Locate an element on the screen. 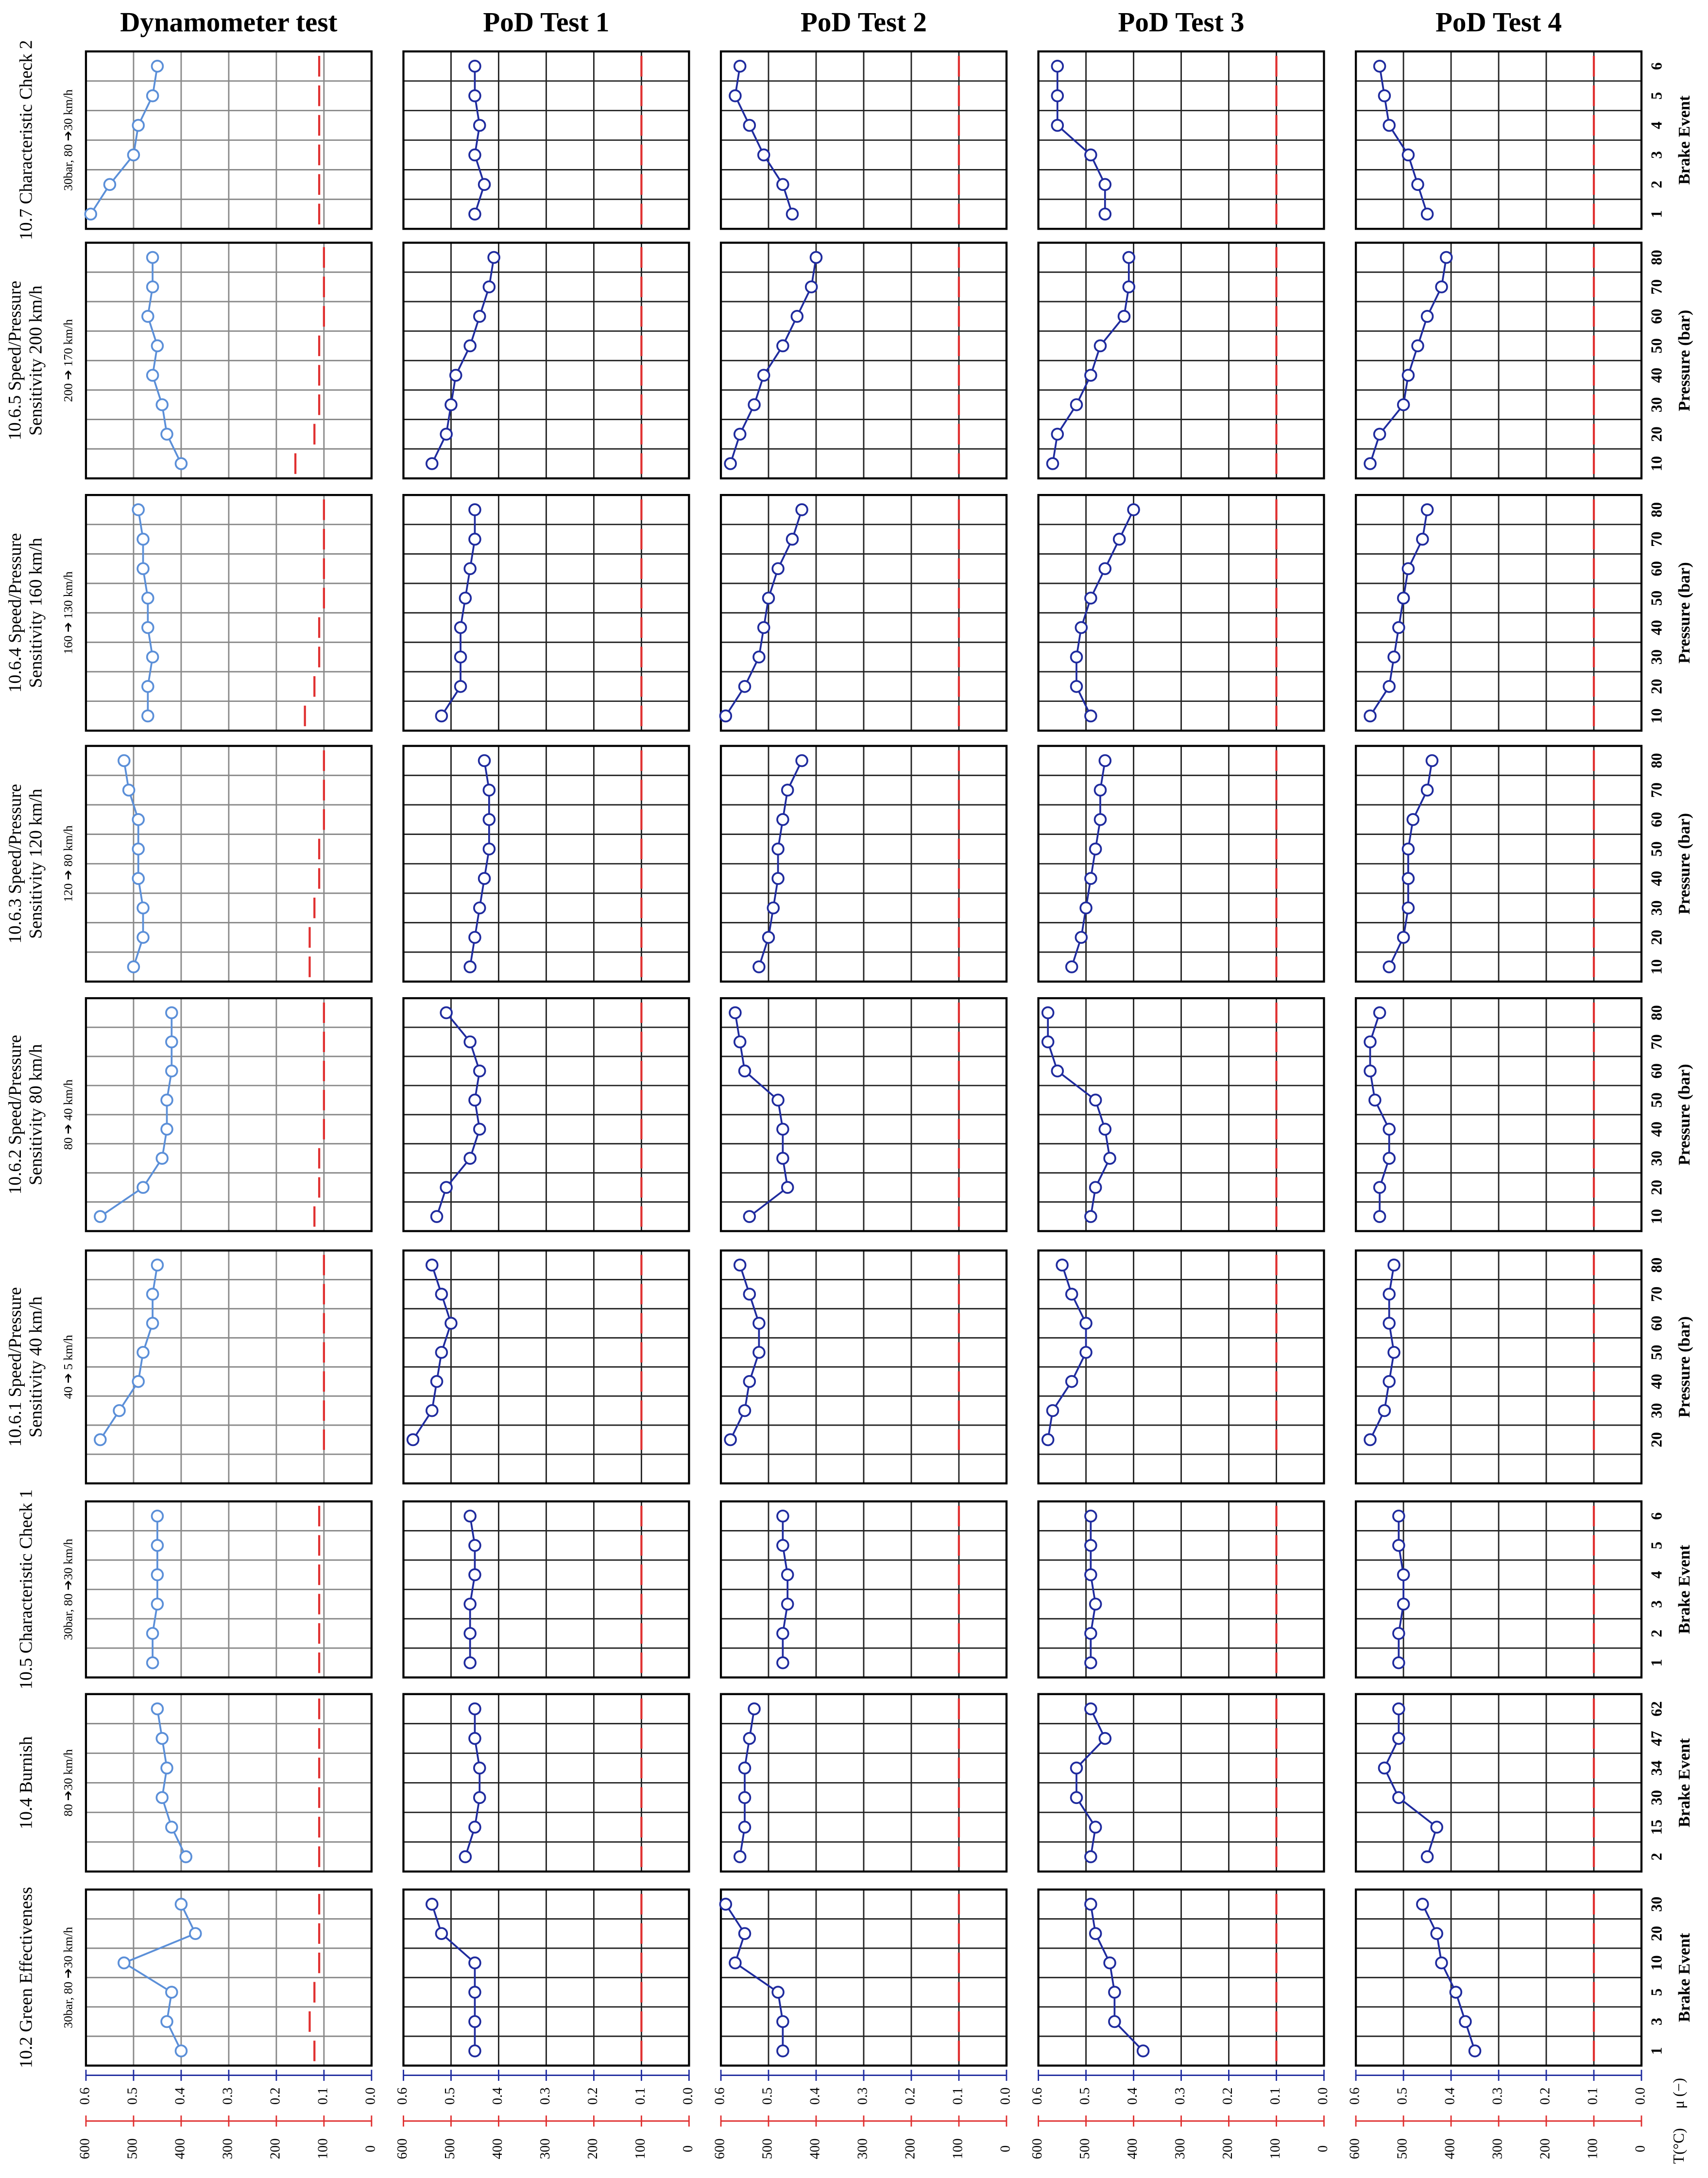  column-title: PoD Test 3 is located at coordinates (1181, 22).